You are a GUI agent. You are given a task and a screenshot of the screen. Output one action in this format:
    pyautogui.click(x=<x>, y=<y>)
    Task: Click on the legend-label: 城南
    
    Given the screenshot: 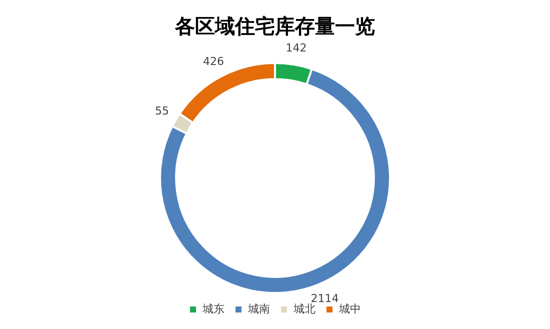 What is the action you would take?
    pyautogui.click(x=258, y=309)
    